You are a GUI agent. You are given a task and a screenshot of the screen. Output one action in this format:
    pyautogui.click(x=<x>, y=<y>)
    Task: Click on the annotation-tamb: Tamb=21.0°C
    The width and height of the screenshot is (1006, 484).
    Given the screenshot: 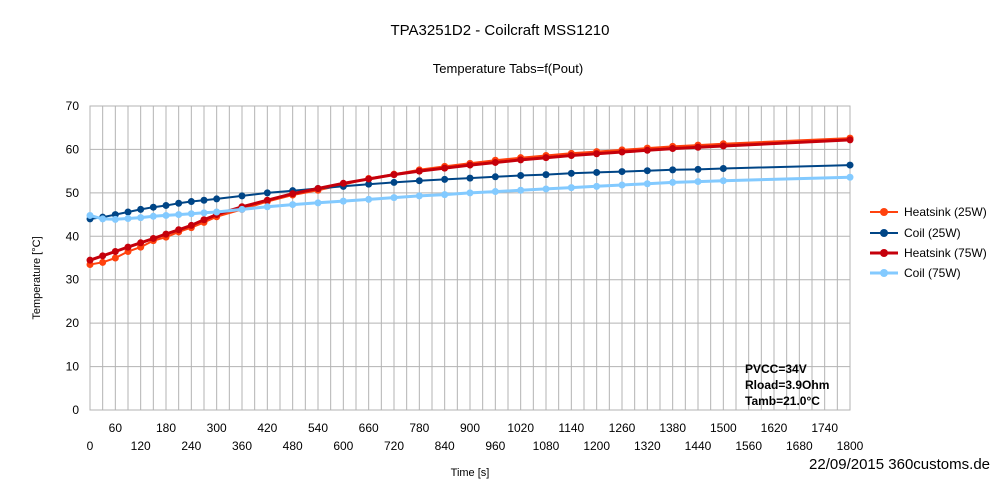 What is the action you would take?
    pyautogui.click(x=782, y=401)
    